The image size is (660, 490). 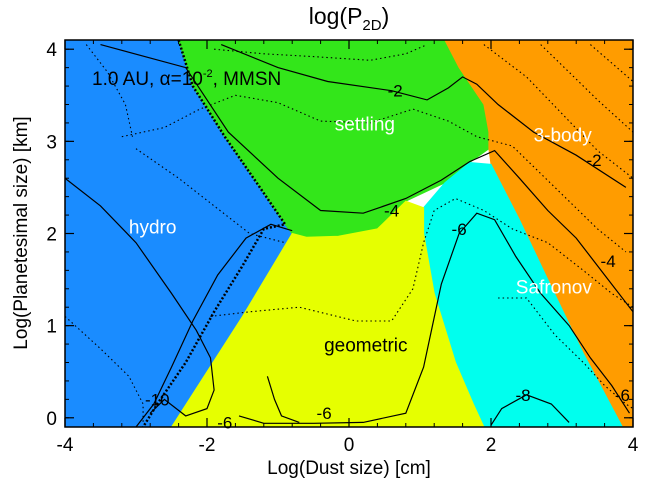 I want to click on chart-title: log(P2D), so click(x=349, y=18).